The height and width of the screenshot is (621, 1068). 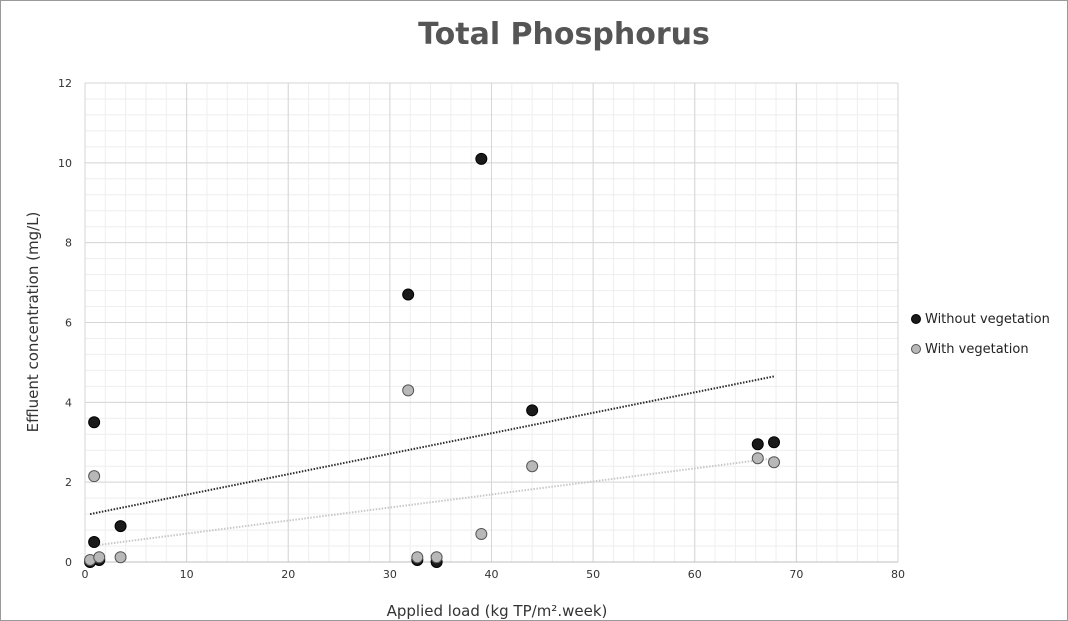 I want to click on y-axis-label: Effluent concentration (mg/L), so click(x=33, y=322).